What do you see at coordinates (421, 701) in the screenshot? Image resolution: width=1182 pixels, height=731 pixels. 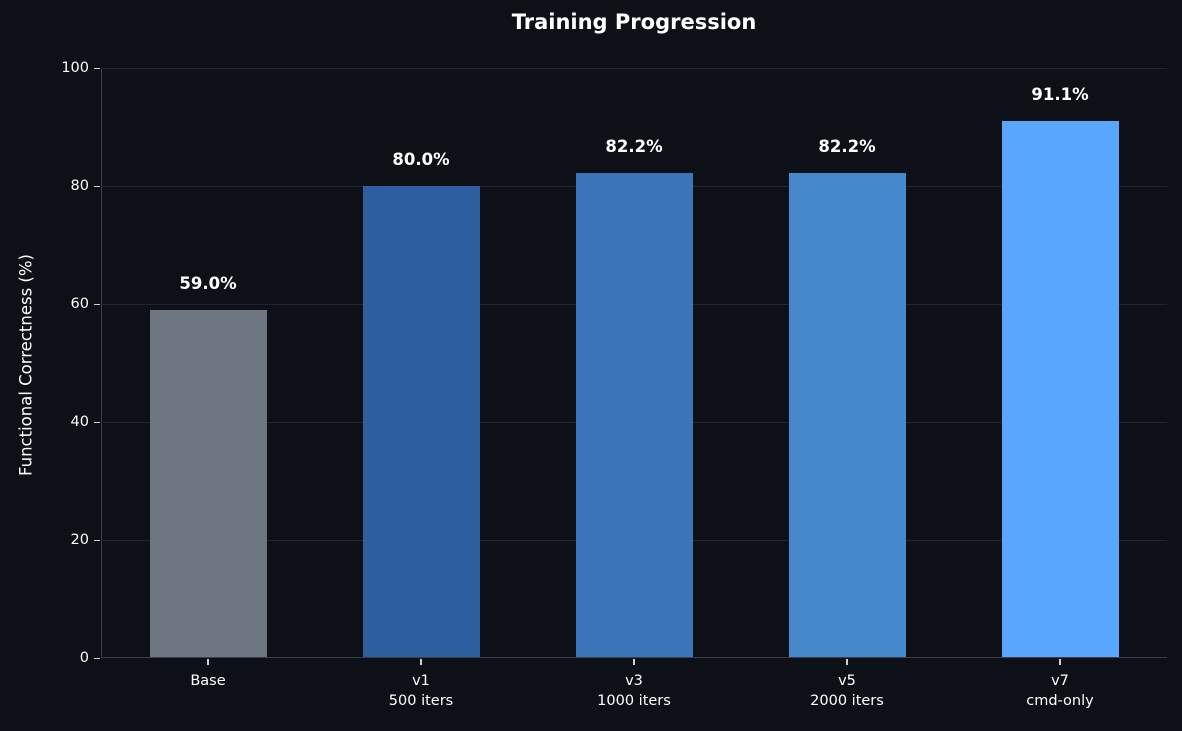 I see `x-tick-label-line2: 500 iters` at bounding box center [421, 701].